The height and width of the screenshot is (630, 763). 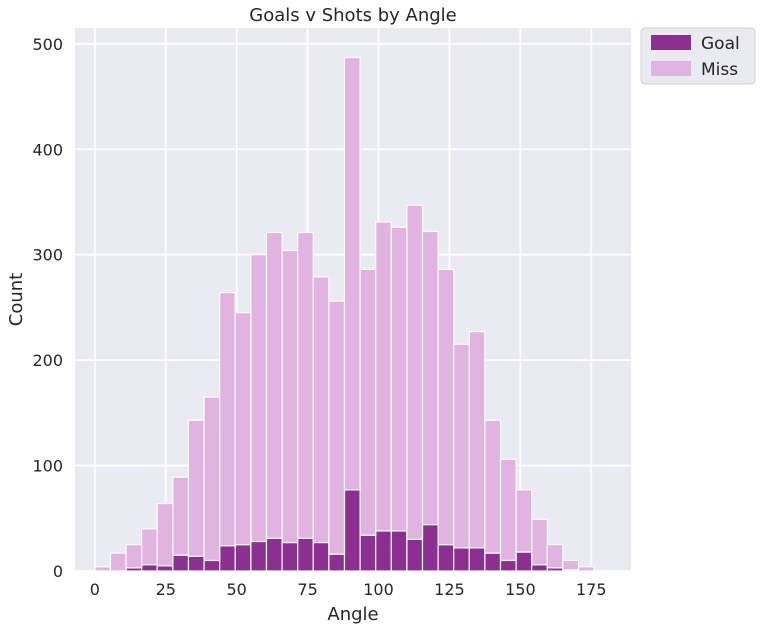 What do you see at coordinates (47, 466) in the screenshot?
I see `y-tick-label: 100` at bounding box center [47, 466].